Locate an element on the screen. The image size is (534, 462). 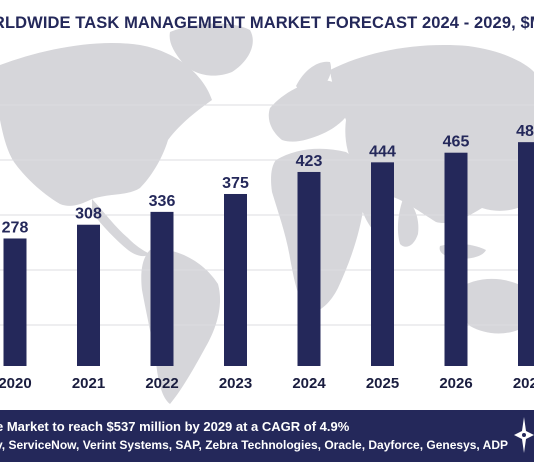
x-tick-label-2023: 2023 is located at coordinates (235, 383).